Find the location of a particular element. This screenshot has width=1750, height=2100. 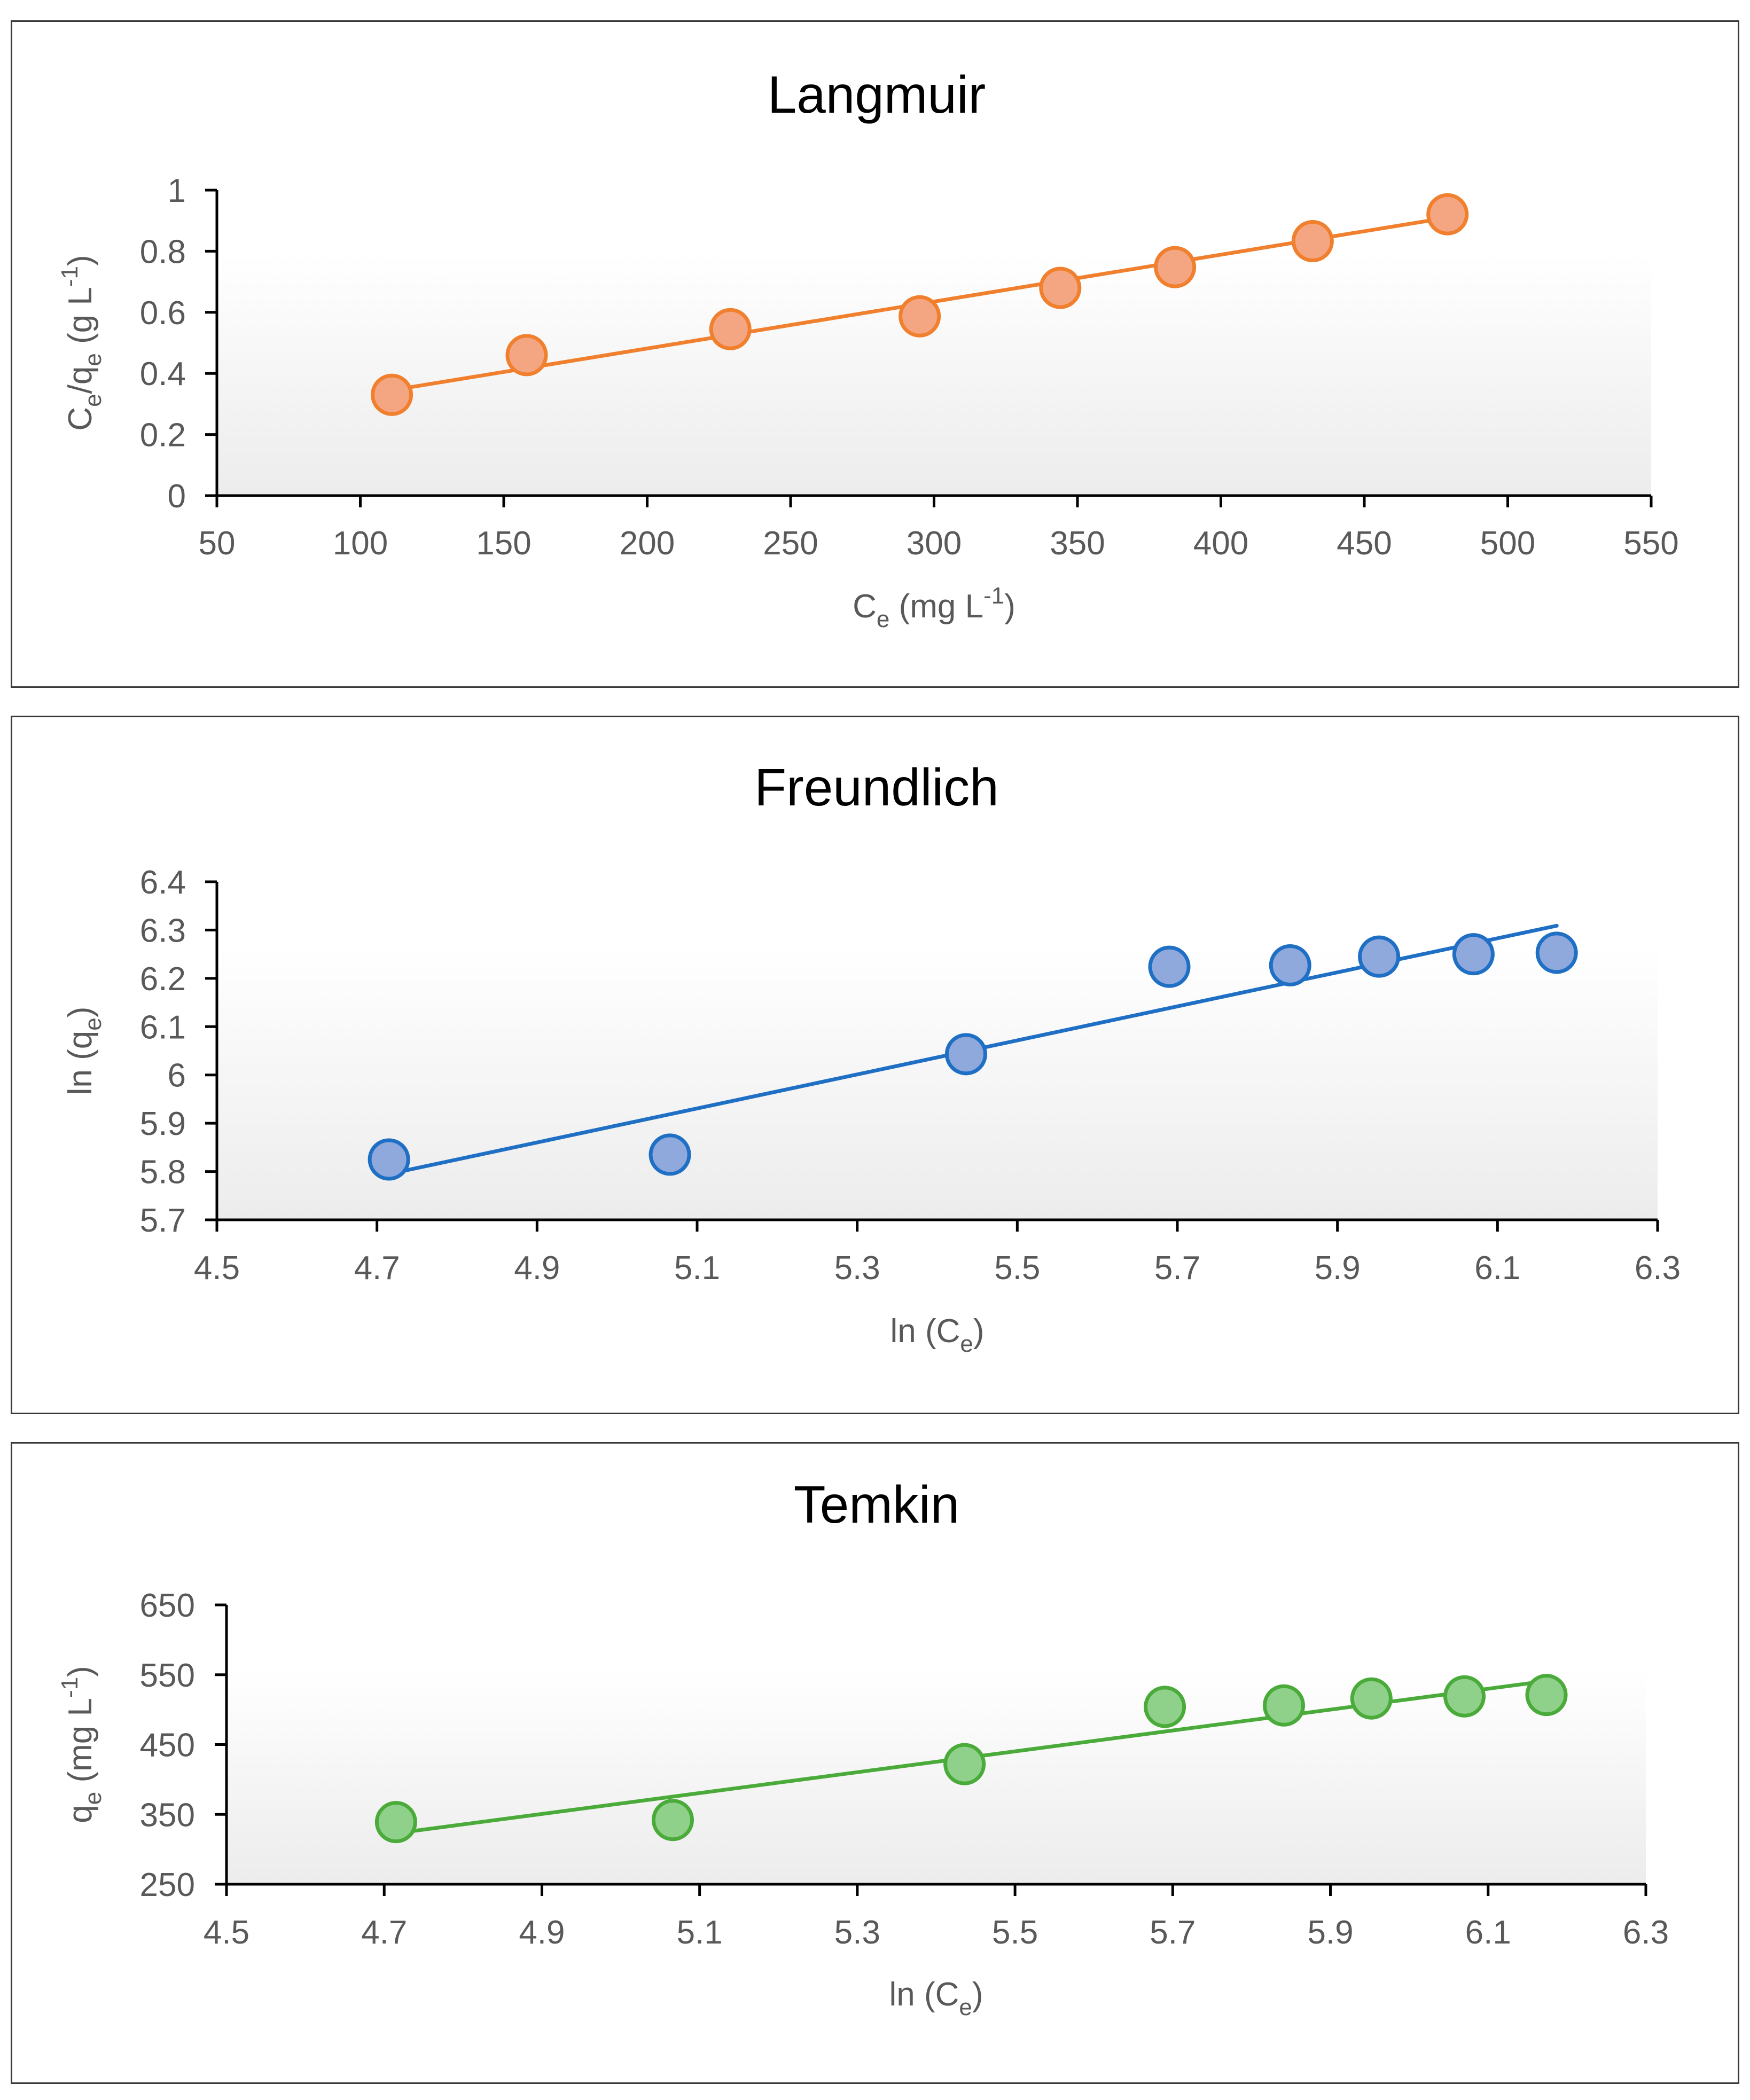

temkin-y-tick-label: 250 is located at coordinates (167, 1885).